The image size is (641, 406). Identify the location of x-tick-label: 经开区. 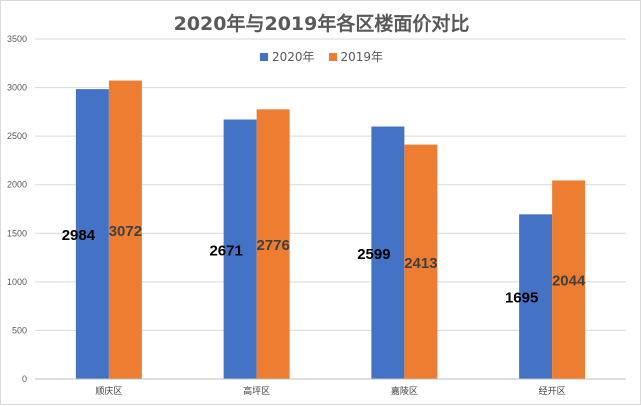
(552, 391).